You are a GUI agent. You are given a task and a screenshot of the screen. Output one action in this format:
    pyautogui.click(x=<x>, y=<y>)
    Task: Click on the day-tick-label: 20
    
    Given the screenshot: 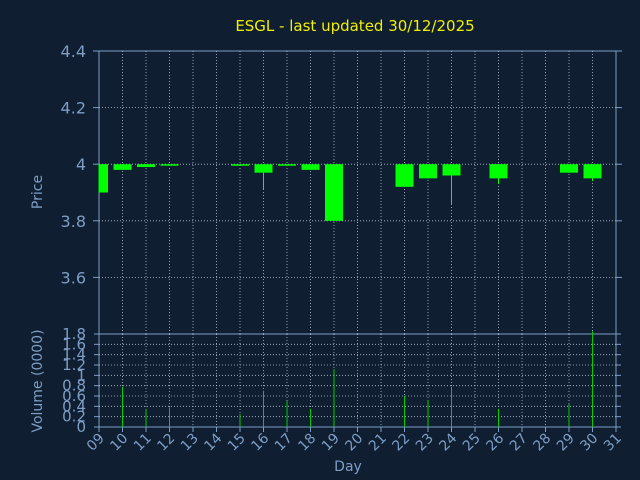 What is the action you would take?
    pyautogui.click(x=354, y=443)
    